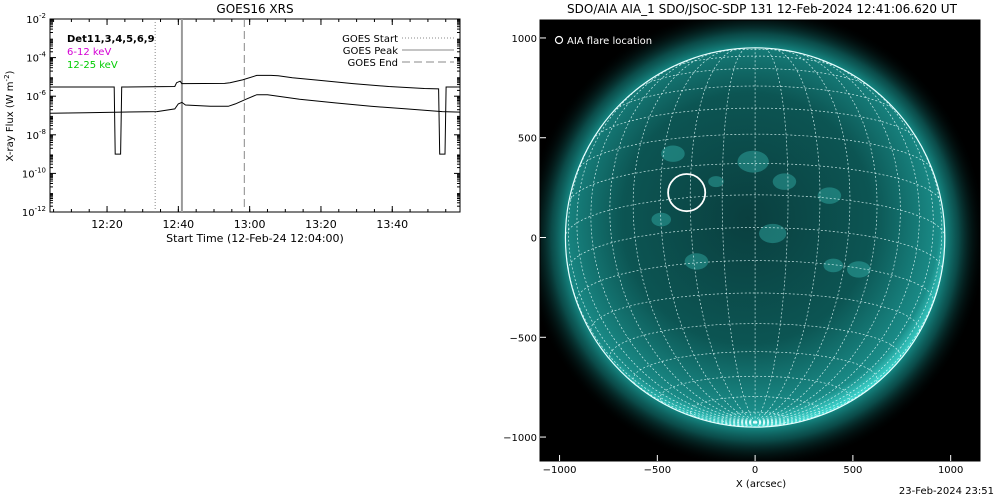 This screenshot has height=500, width=1000. I want to click on aia-legend: AIA flare location, so click(603, 41).